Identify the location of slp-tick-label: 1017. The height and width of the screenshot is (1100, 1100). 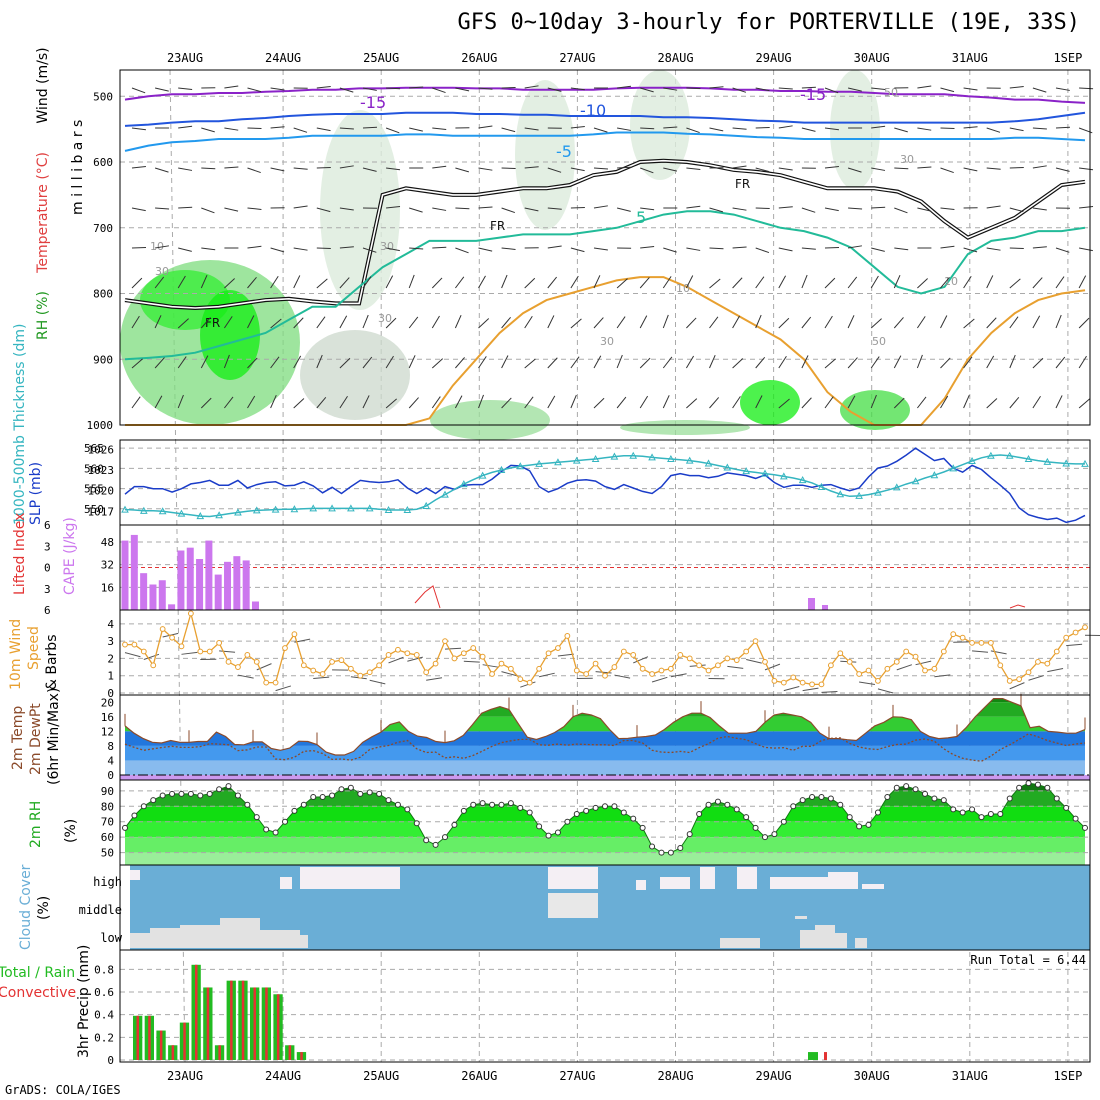
(101, 511).